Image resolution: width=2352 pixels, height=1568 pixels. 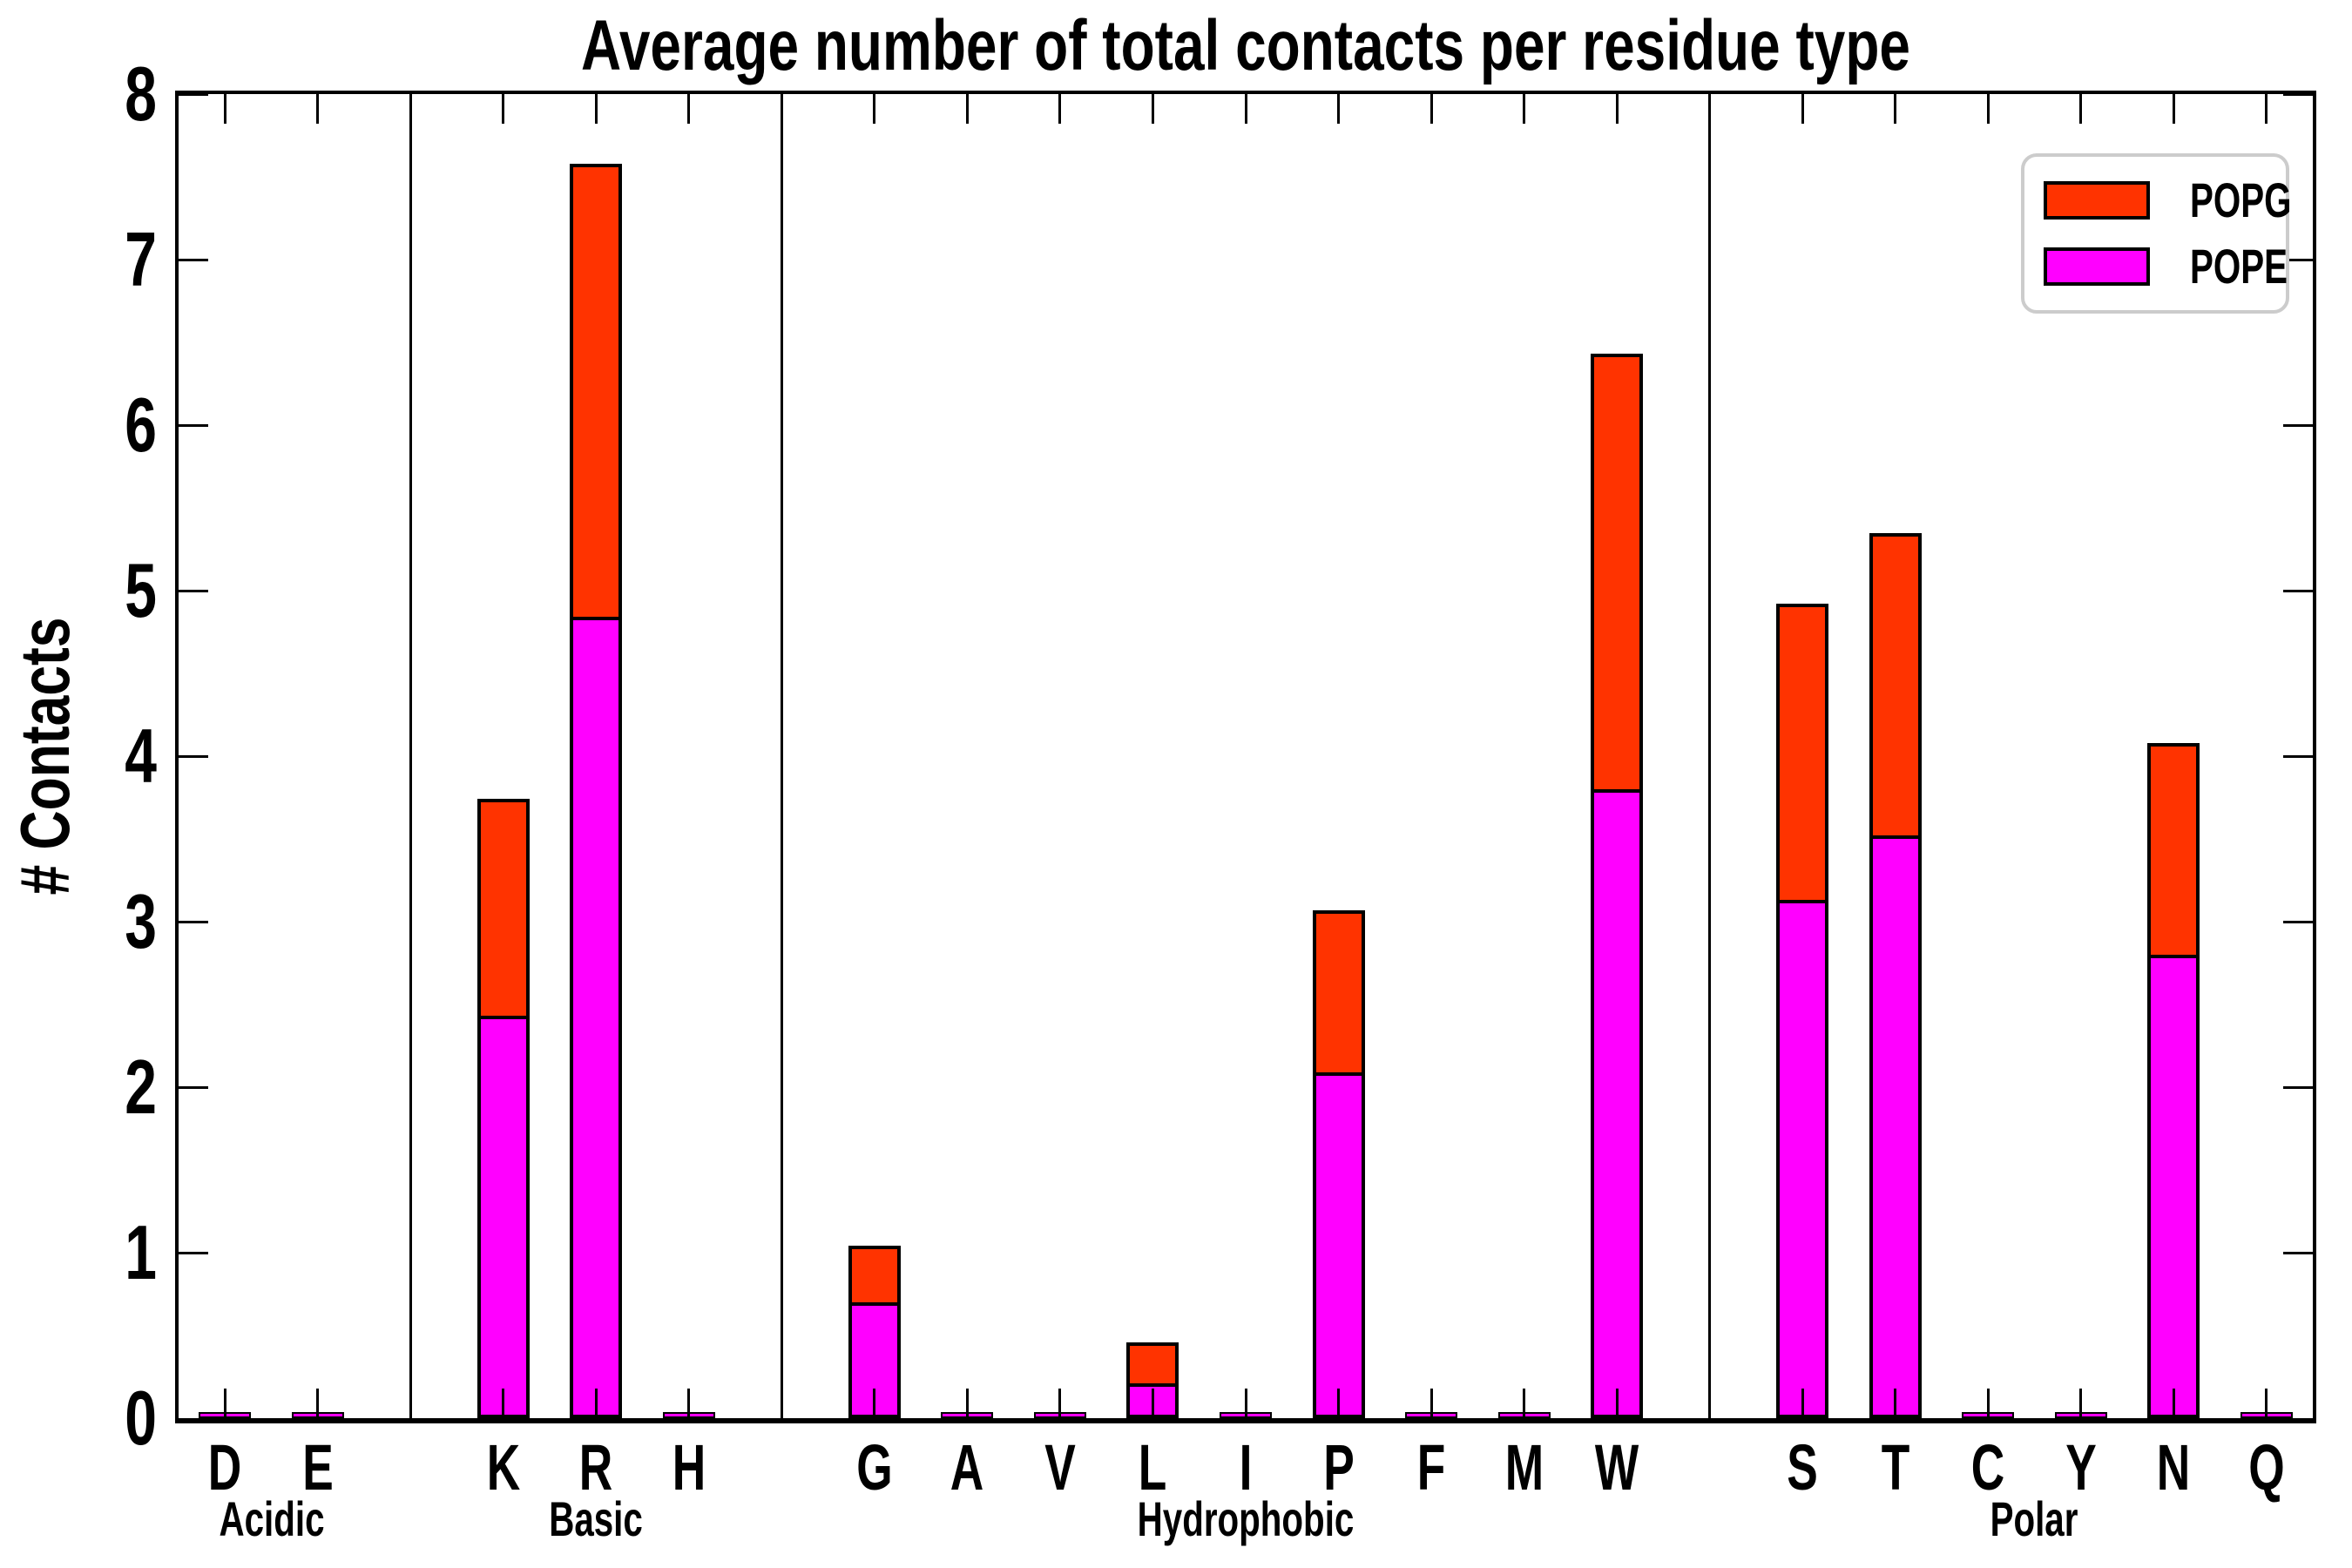 I want to click on legend: POPG POPE, so click(x=2156, y=233).